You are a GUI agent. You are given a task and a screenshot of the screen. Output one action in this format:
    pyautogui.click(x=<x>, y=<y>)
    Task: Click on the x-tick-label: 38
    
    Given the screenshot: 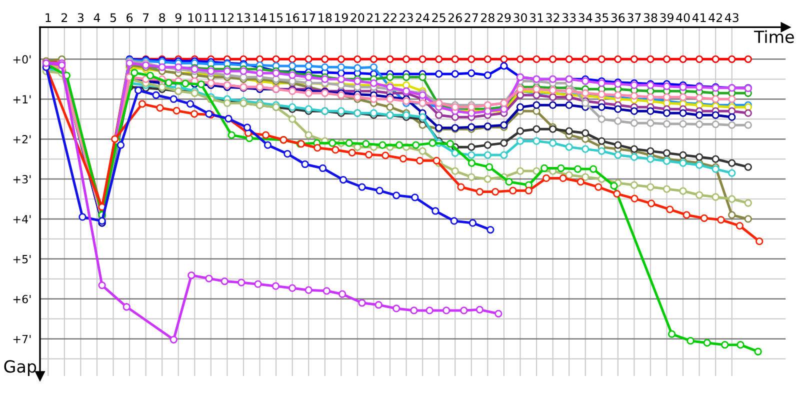 What is the action you would take?
    pyautogui.click(x=651, y=17)
    